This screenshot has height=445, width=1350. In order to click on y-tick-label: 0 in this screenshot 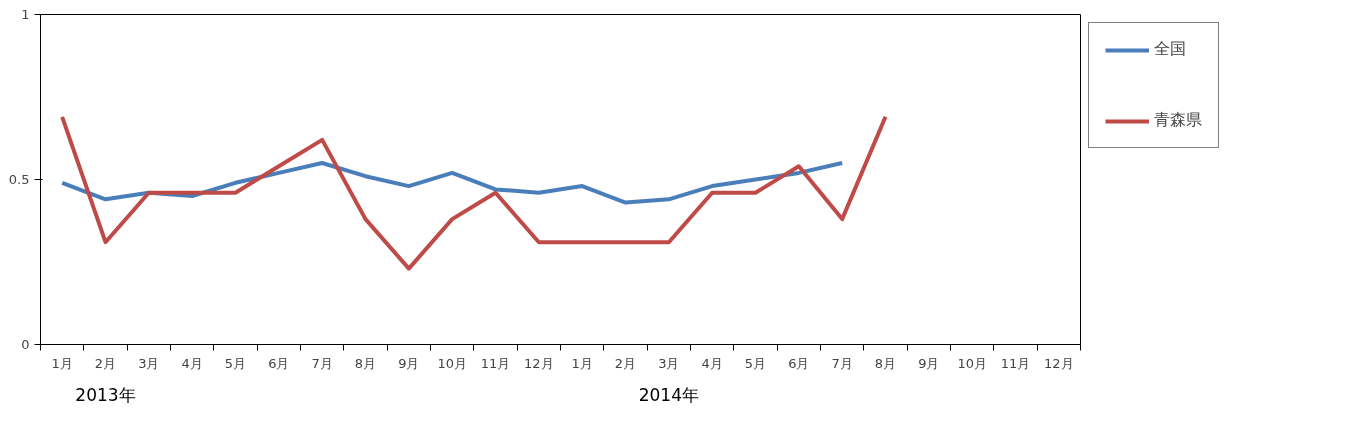, I will do `click(25, 344)`.